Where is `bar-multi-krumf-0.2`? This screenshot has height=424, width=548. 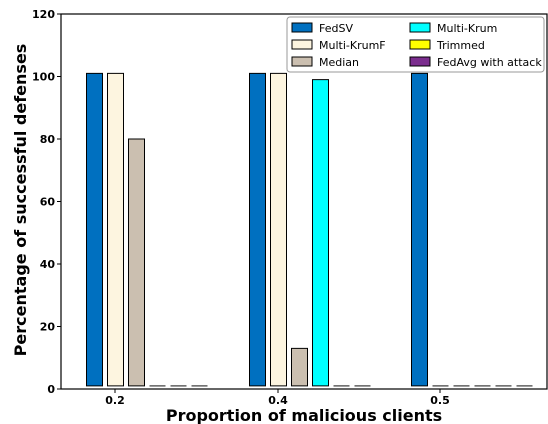
bar-multi-krumf-0.2 is located at coordinates (115, 229).